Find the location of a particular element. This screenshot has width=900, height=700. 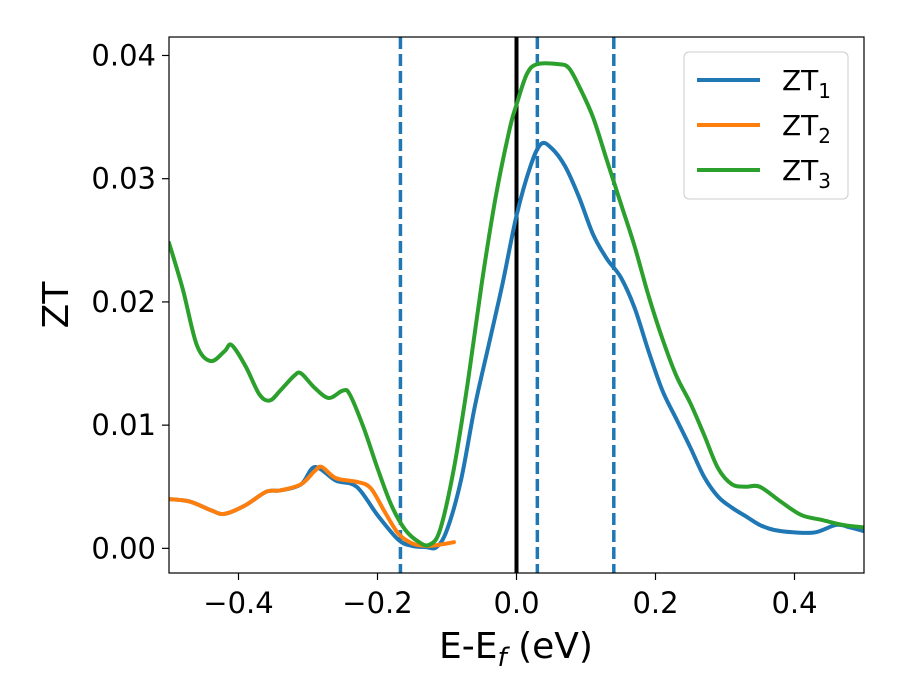

y-axis: 0.00 0.01 0.02 0.03 0.04 is located at coordinates (130, 301).